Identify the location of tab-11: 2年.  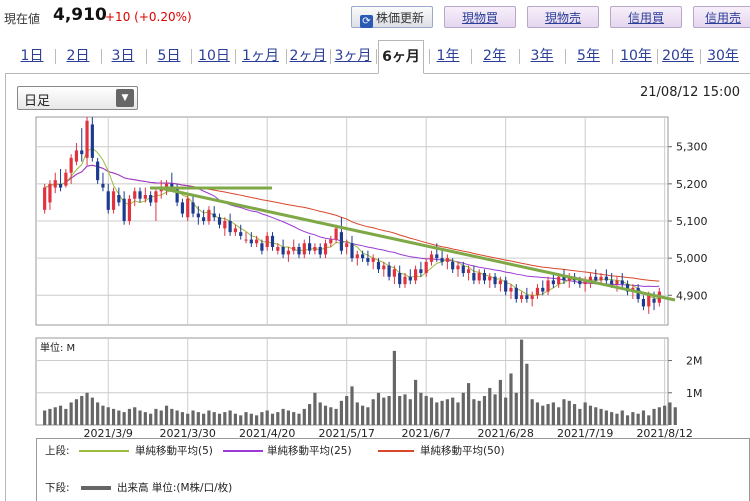
(494, 56).